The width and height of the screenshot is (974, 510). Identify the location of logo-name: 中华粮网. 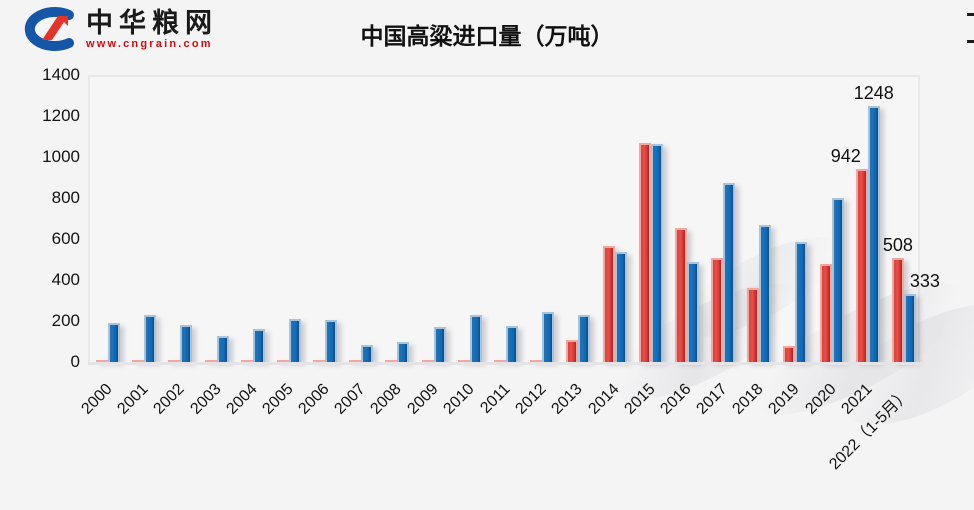
(152, 23).